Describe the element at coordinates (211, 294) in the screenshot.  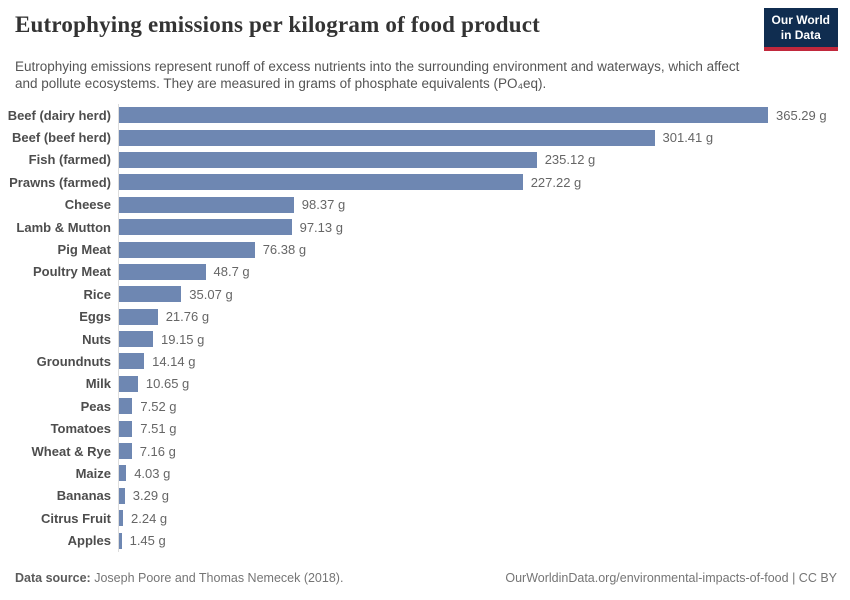
I see `value-label: 35.07 g` at that location.